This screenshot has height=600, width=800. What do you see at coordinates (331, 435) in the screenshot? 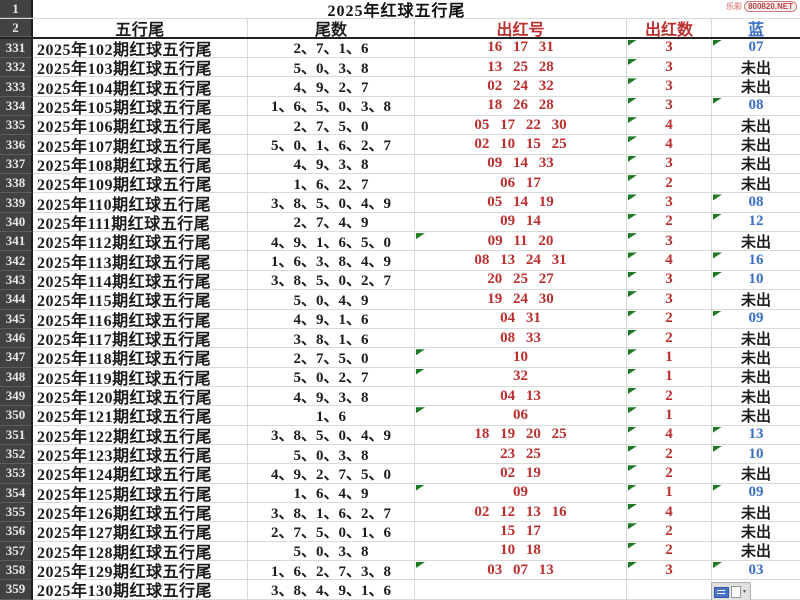
I see `cell-tails: 3、8、5、0、4、9` at bounding box center [331, 435].